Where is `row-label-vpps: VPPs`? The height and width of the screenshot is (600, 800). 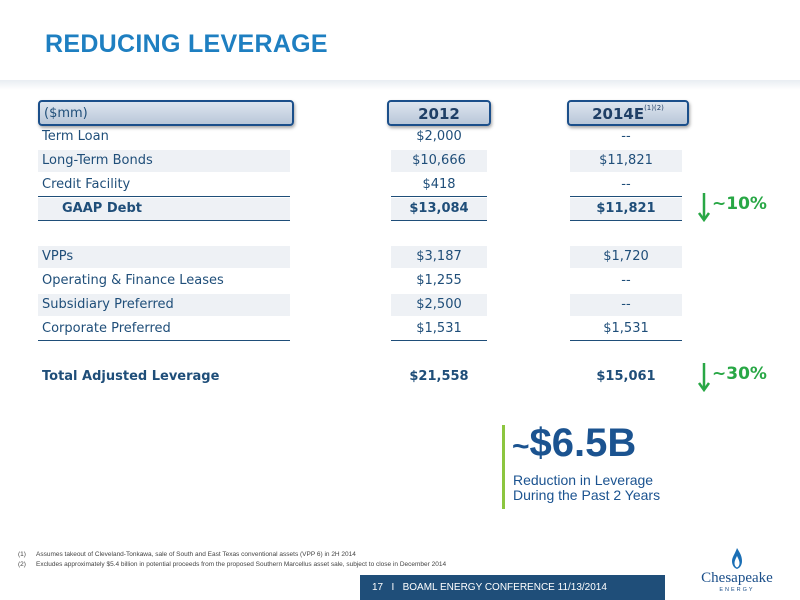 row-label-vpps: VPPs is located at coordinates (58, 256).